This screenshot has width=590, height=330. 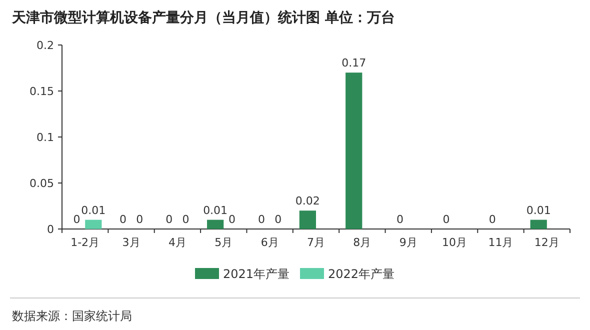 What do you see at coordinates (177, 242) in the screenshot?
I see `x-tick-label: 4月` at bounding box center [177, 242].